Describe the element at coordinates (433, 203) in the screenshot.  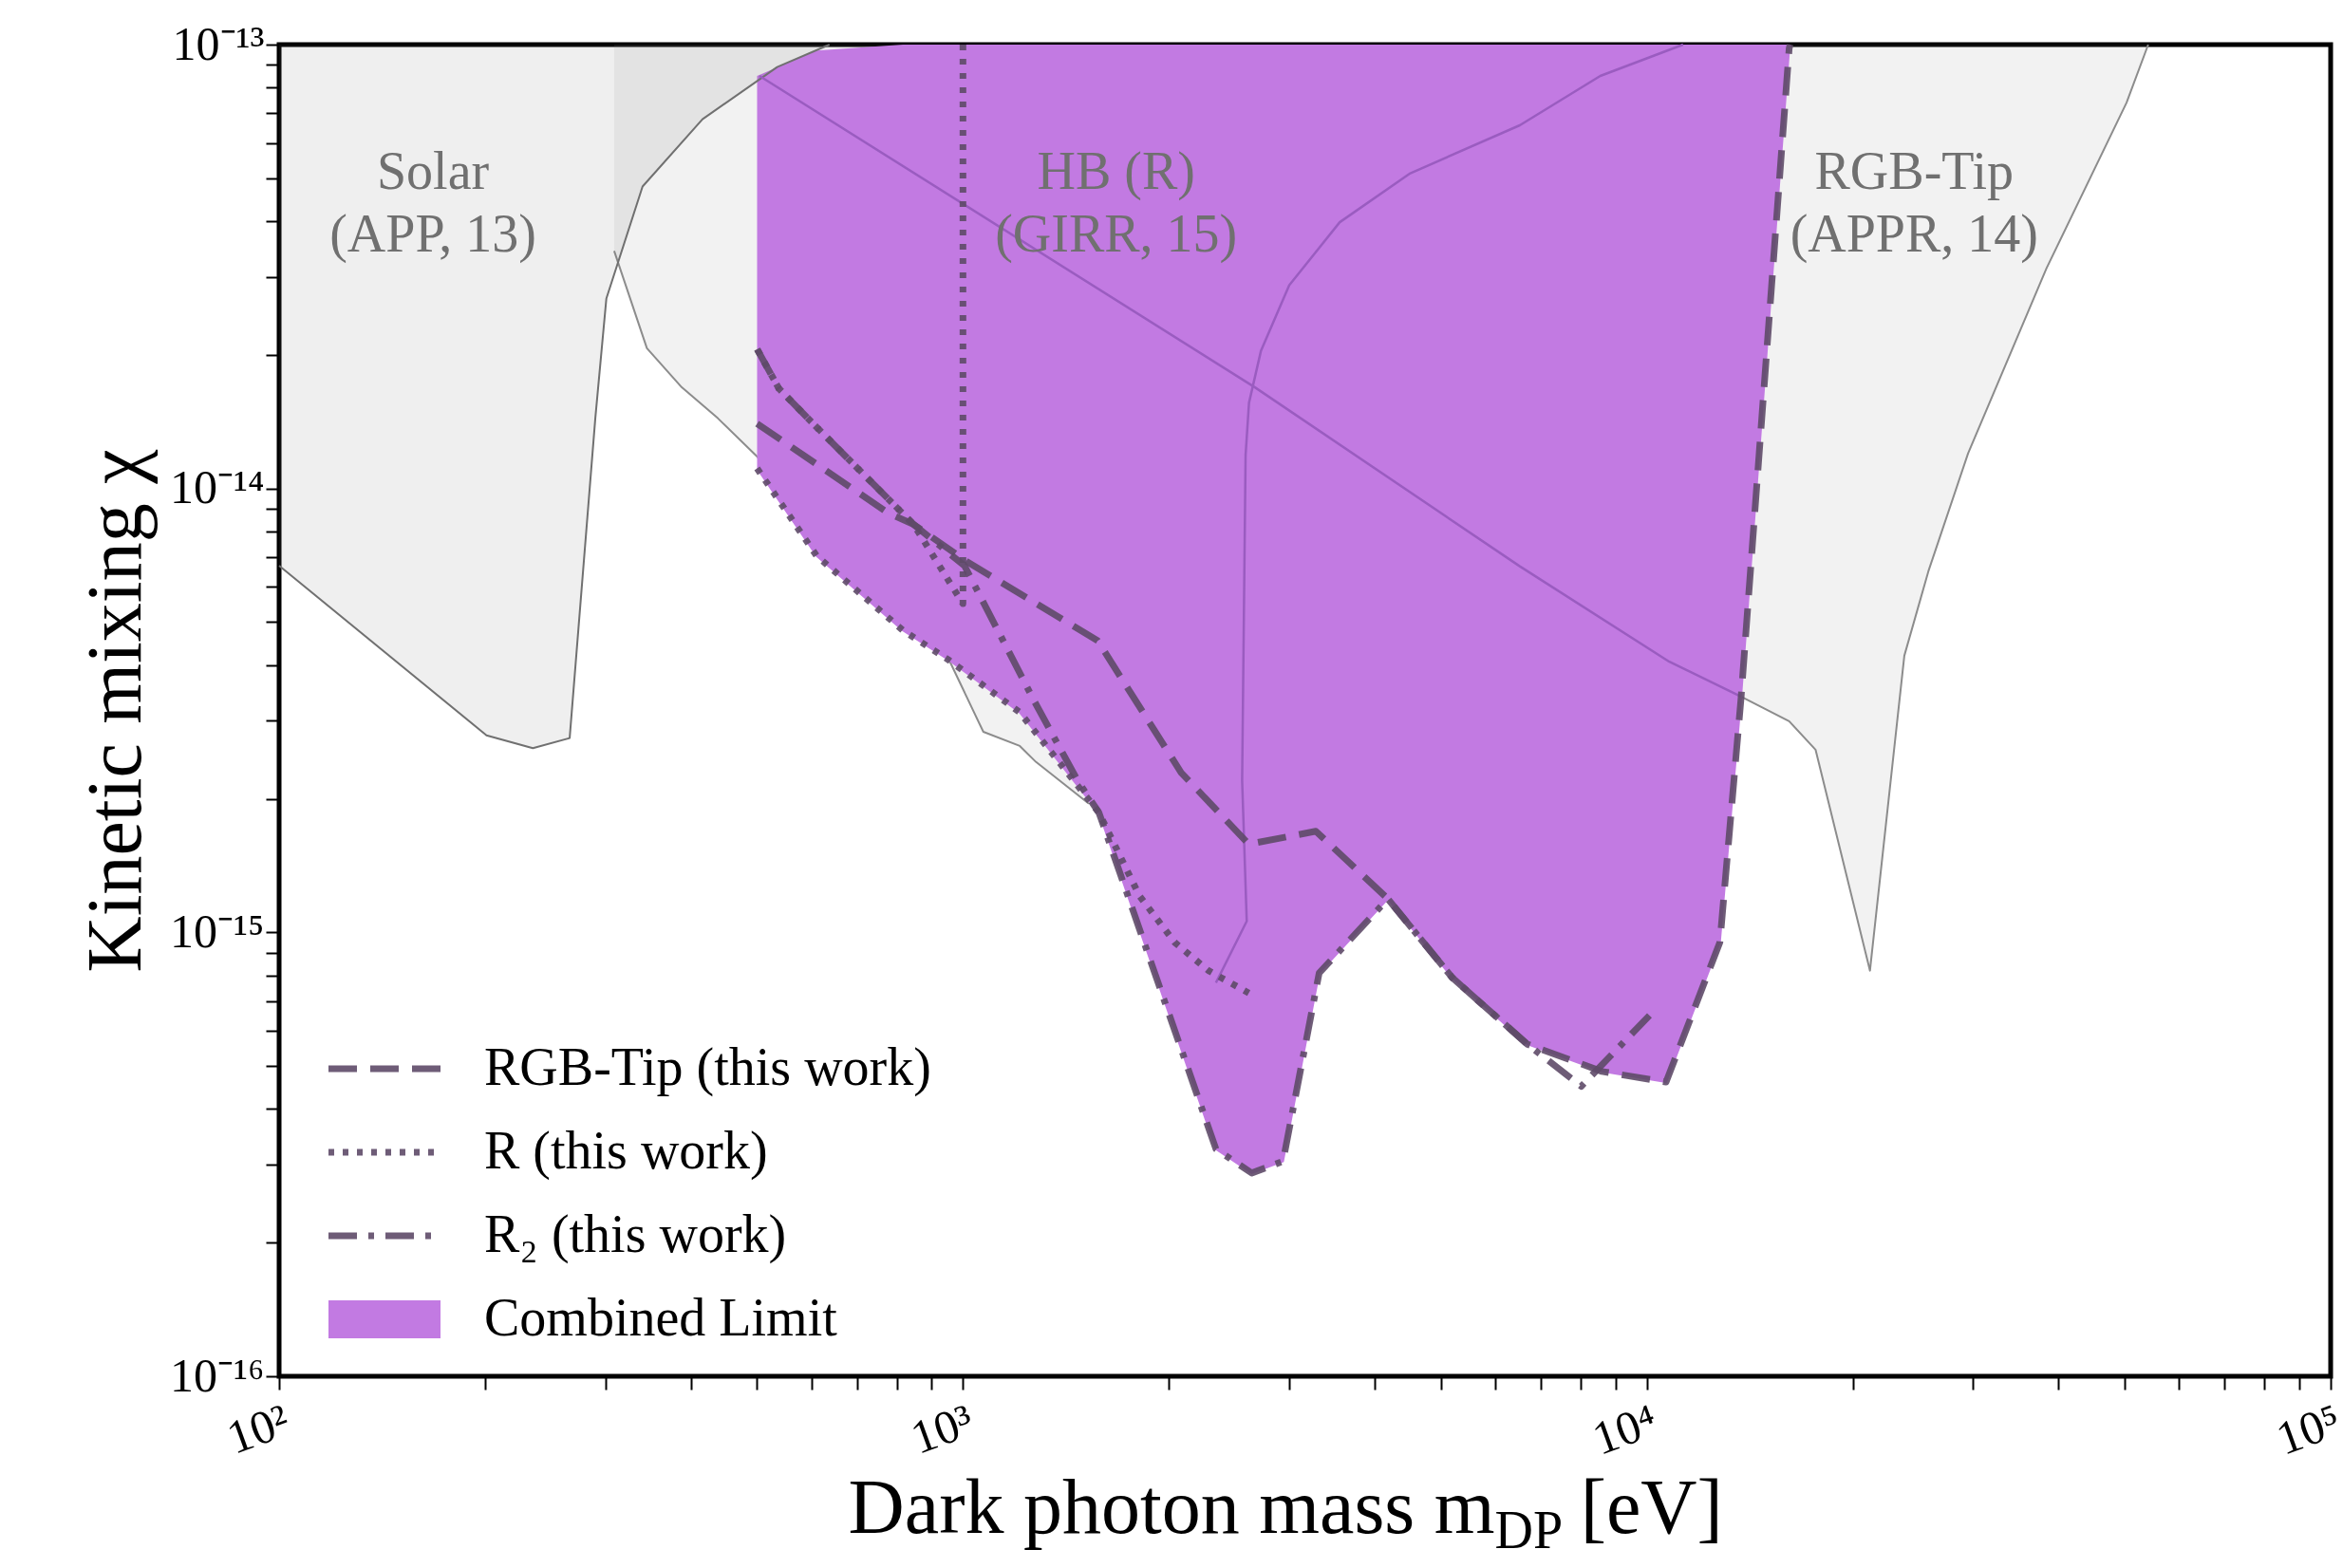
I see `annotation: Solar (APP, 13)` at that location.